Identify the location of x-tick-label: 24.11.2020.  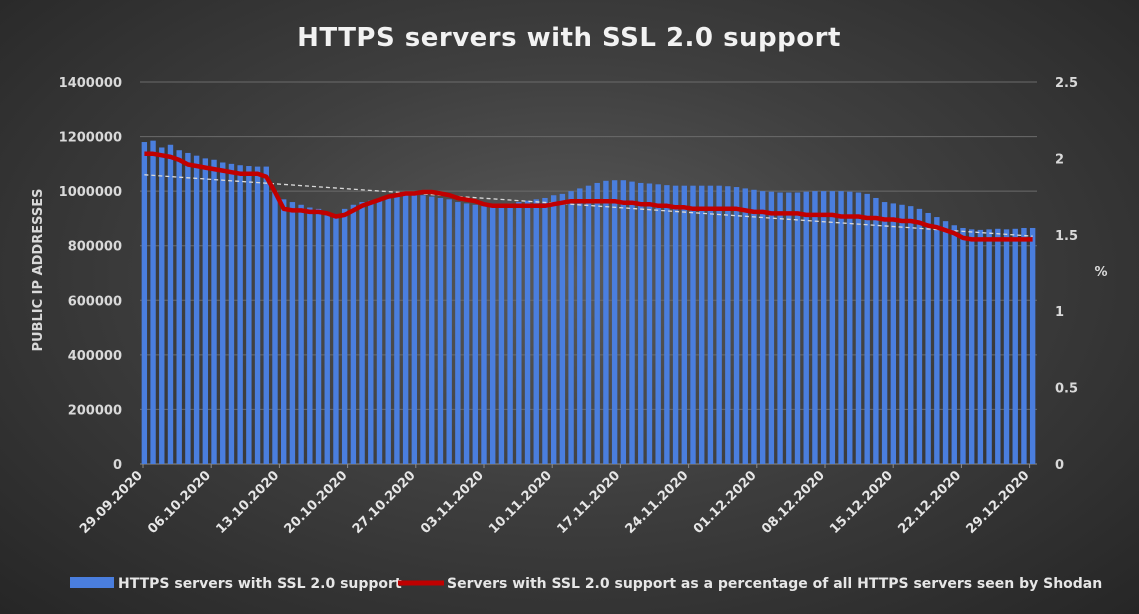
(657, 502).